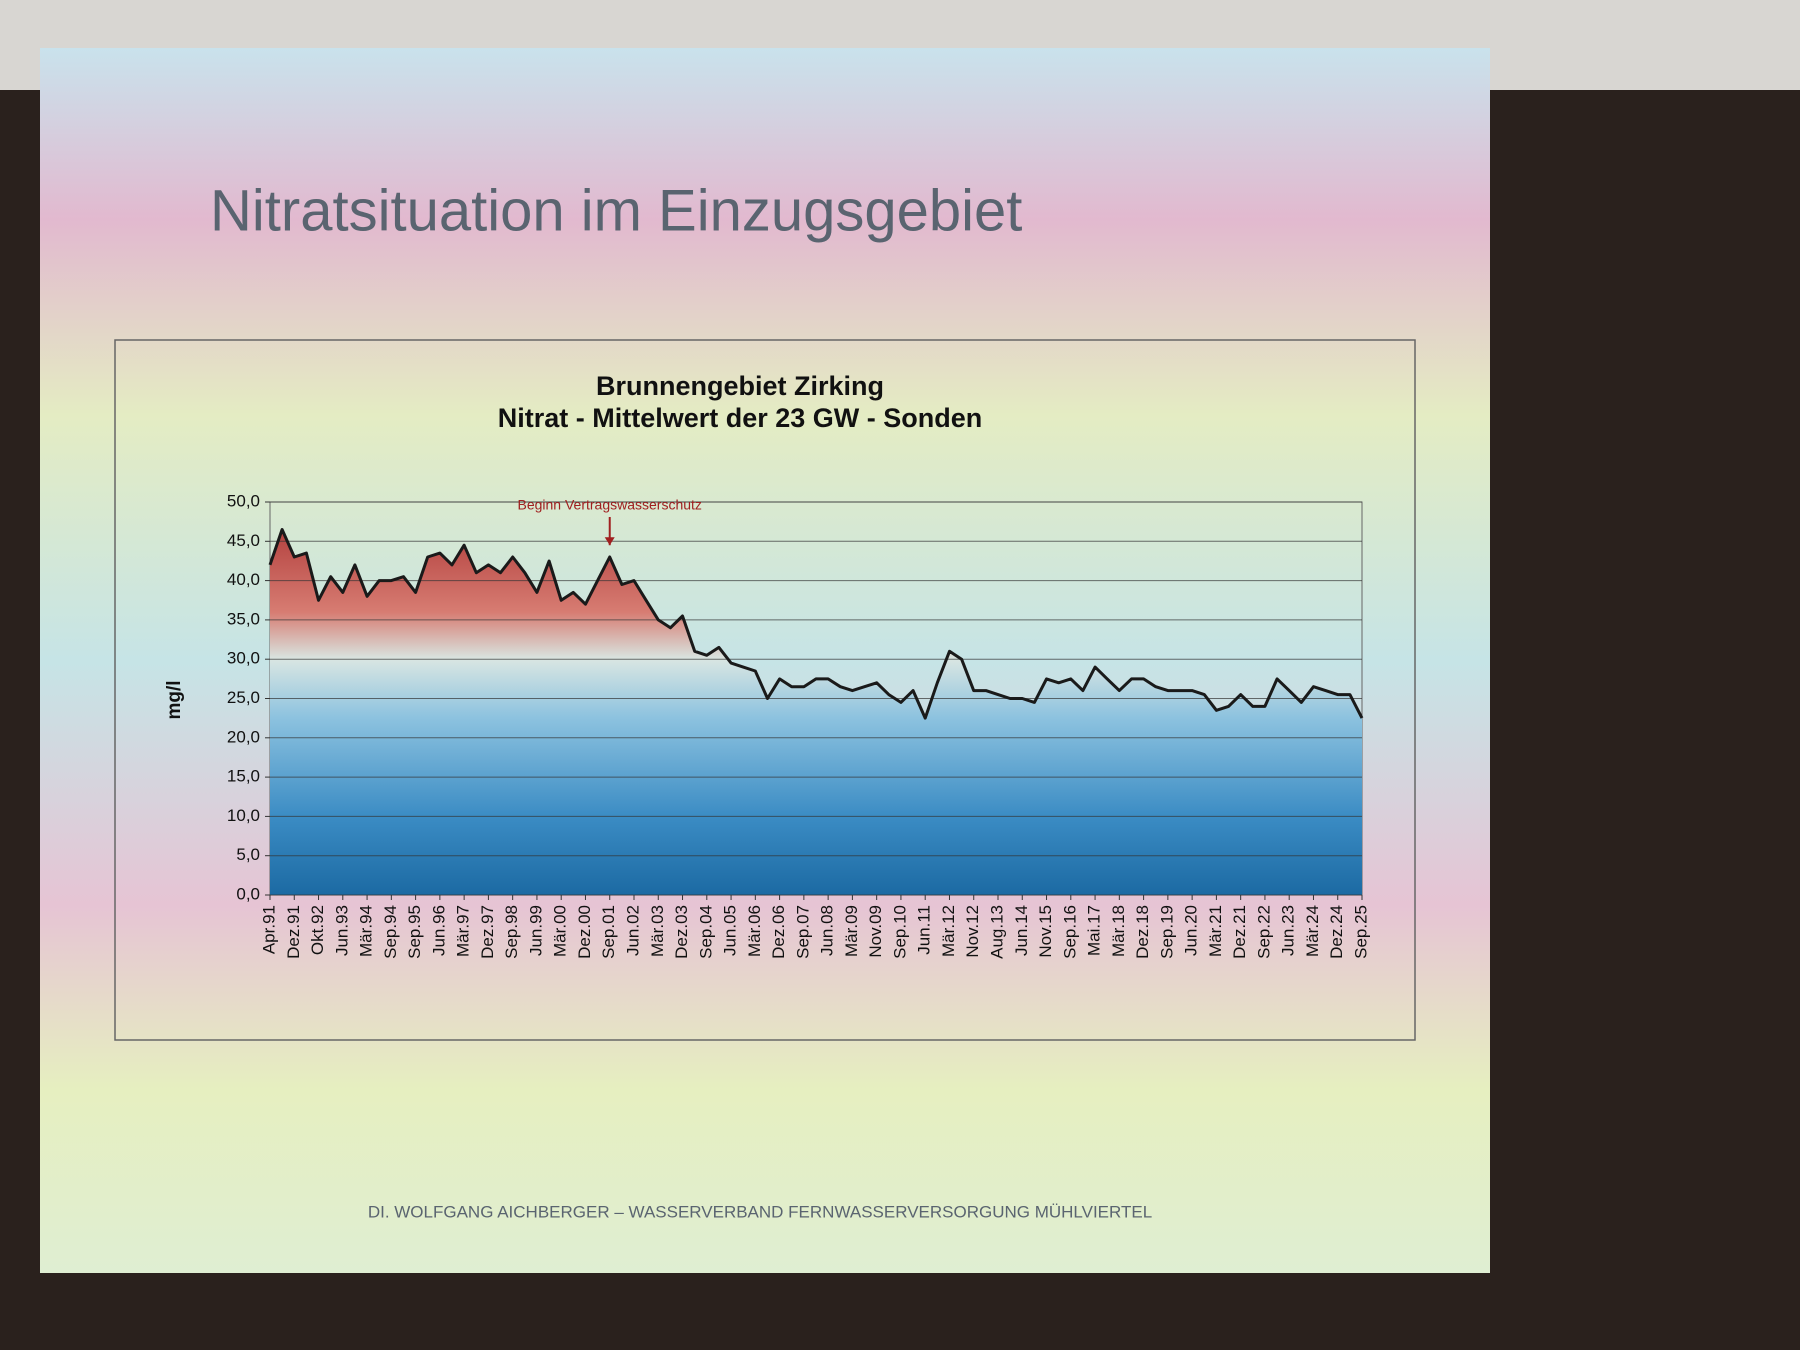  Describe the element at coordinates (816, 624) in the screenshot. I see `line` at that location.